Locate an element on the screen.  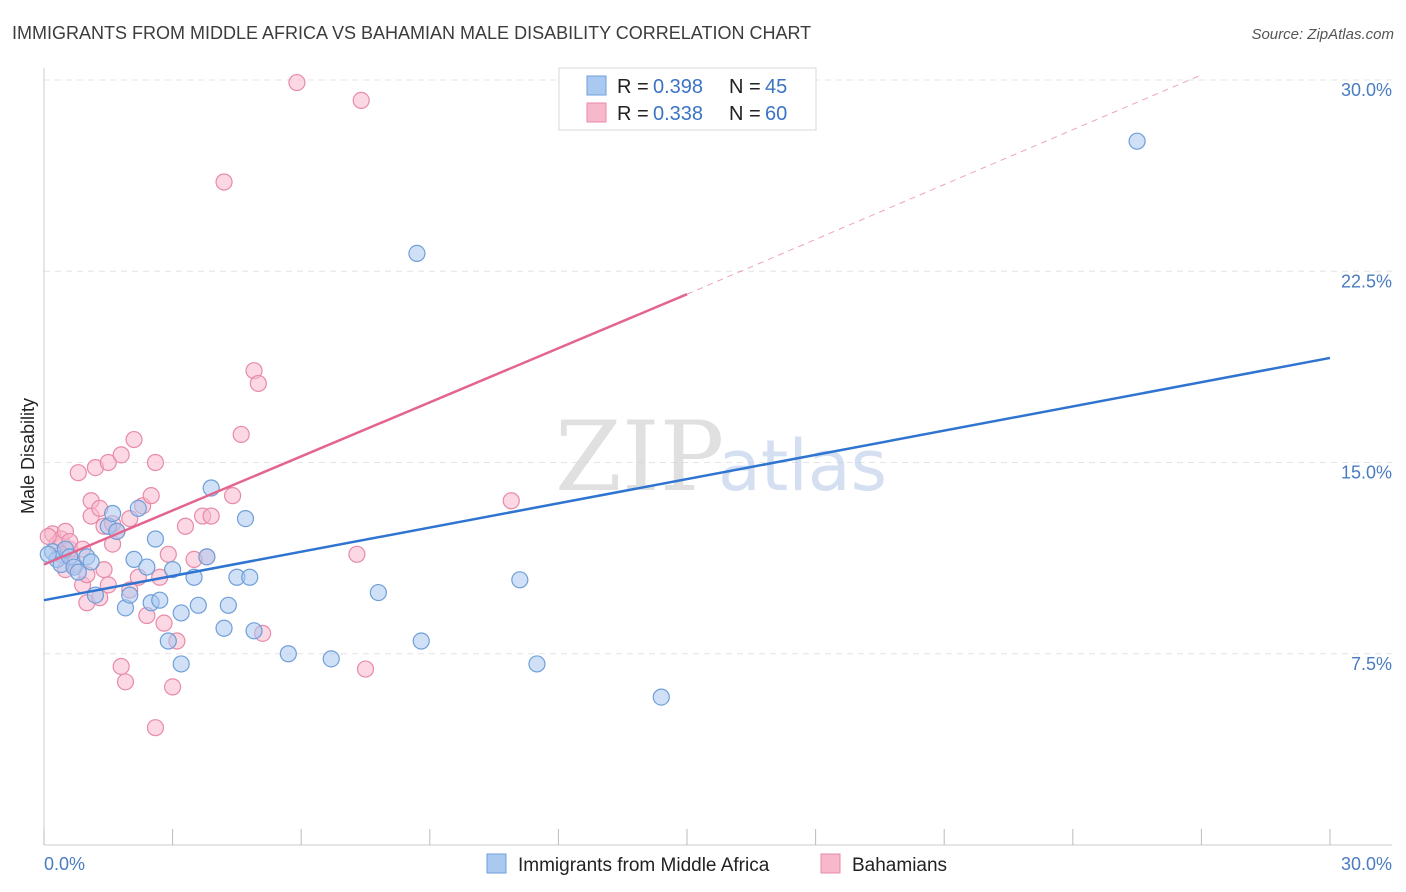
x-axis-ticks is located at coordinates (687, 837).